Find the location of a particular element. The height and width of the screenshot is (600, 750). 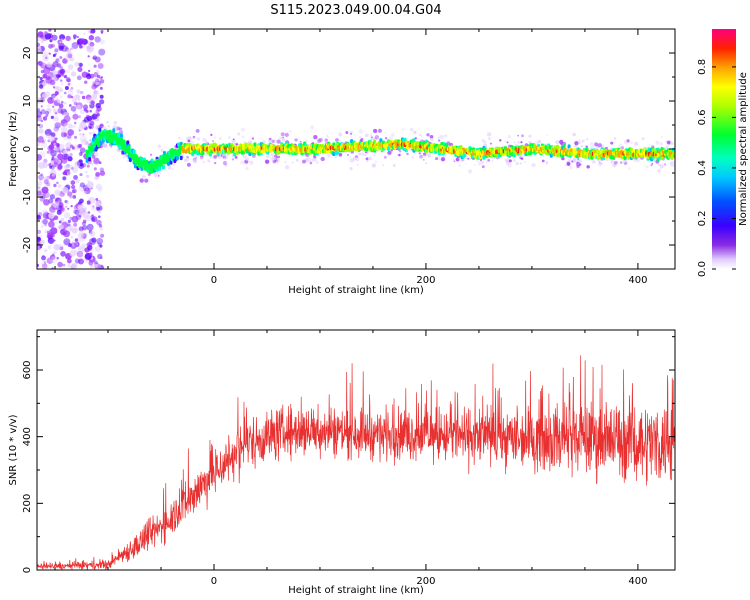

y-tick-label: 200 is located at coordinates (27, 503).